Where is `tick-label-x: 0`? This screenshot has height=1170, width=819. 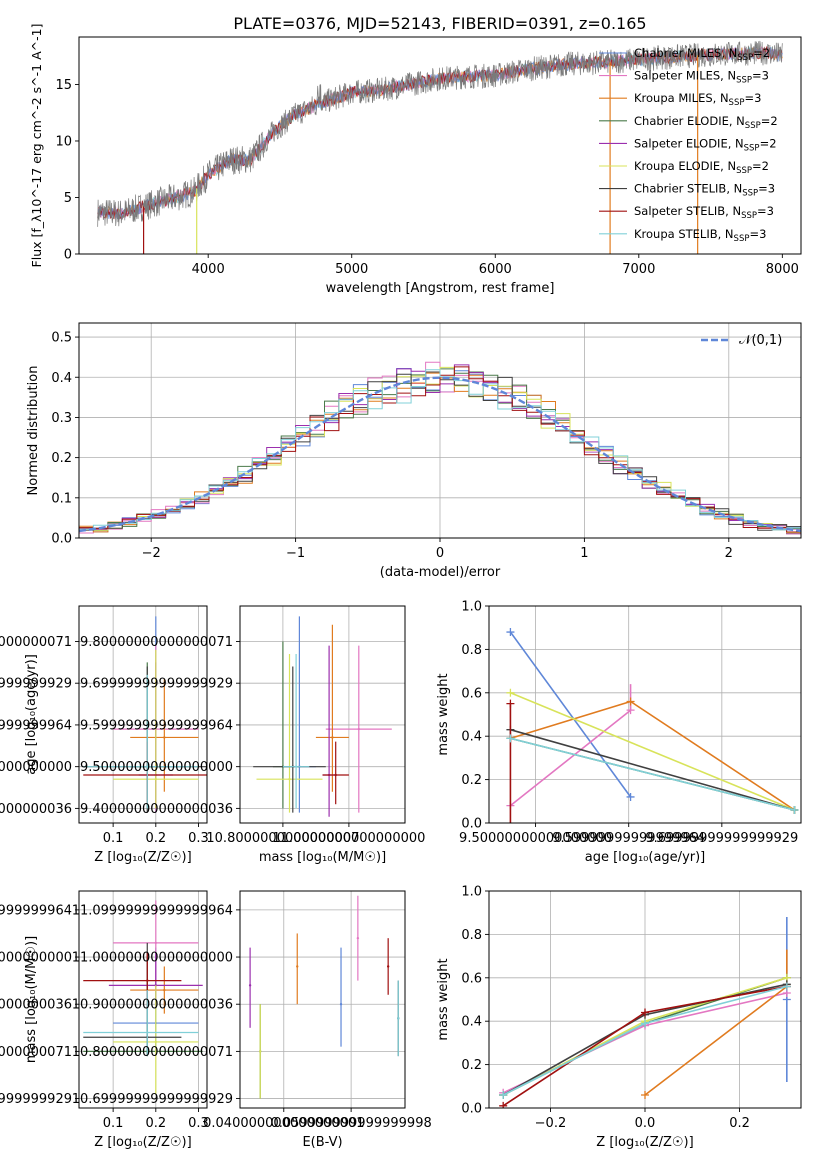 tick-label-x: 0 is located at coordinates (440, 553).